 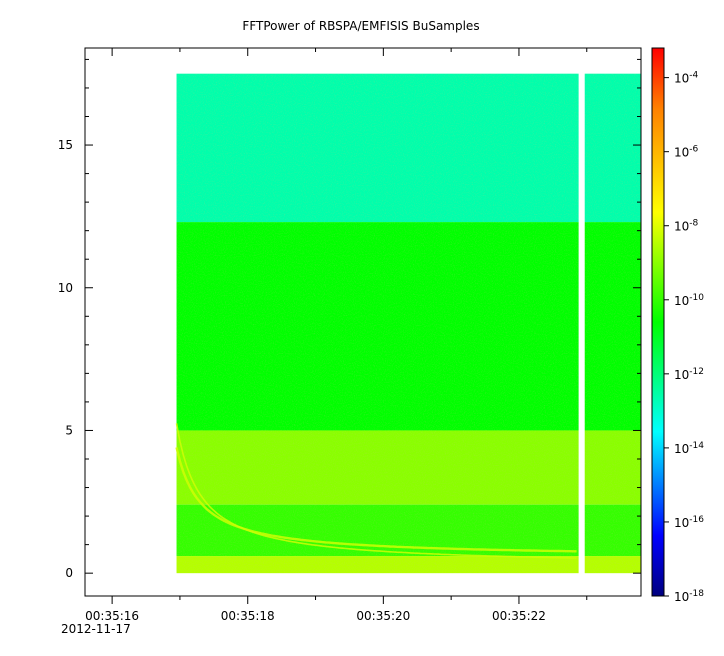 What do you see at coordinates (69, 573) in the screenshot?
I see `y-tick-label: 0` at bounding box center [69, 573].